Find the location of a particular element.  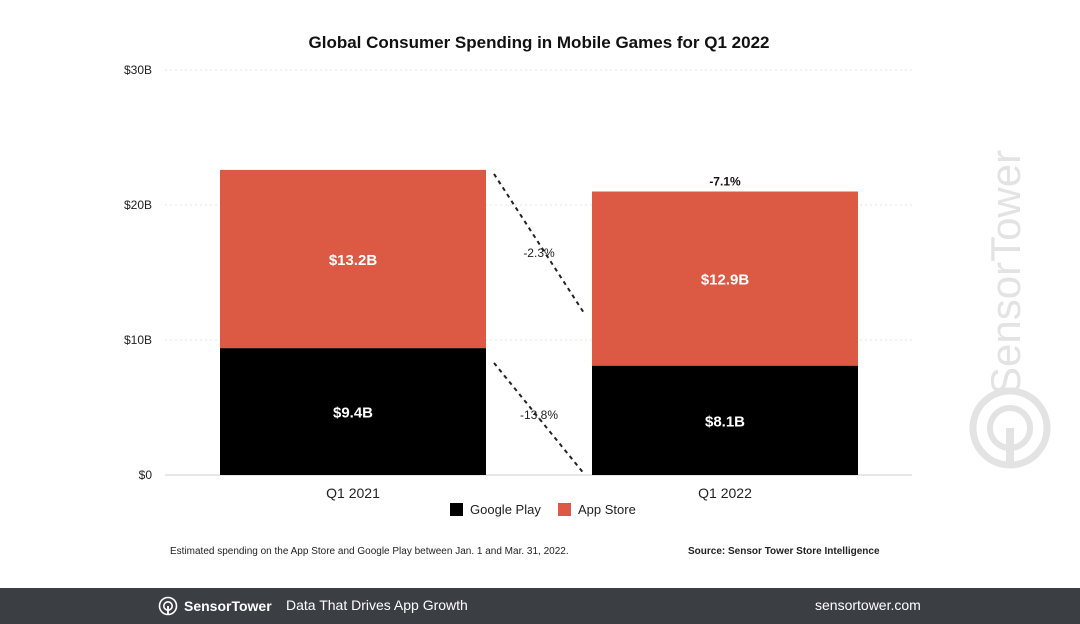

legend-label: App Store is located at coordinates (607, 509).